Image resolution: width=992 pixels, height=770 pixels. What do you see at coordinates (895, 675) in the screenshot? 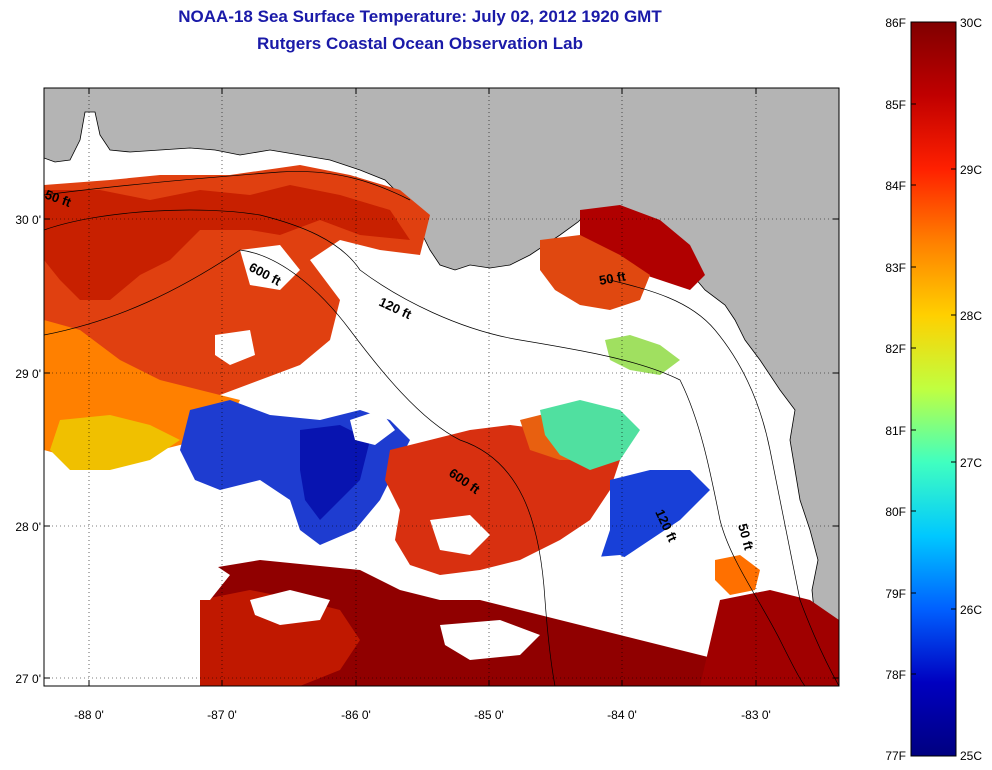
I see `colorbar-f-label: 78F` at bounding box center [895, 675].